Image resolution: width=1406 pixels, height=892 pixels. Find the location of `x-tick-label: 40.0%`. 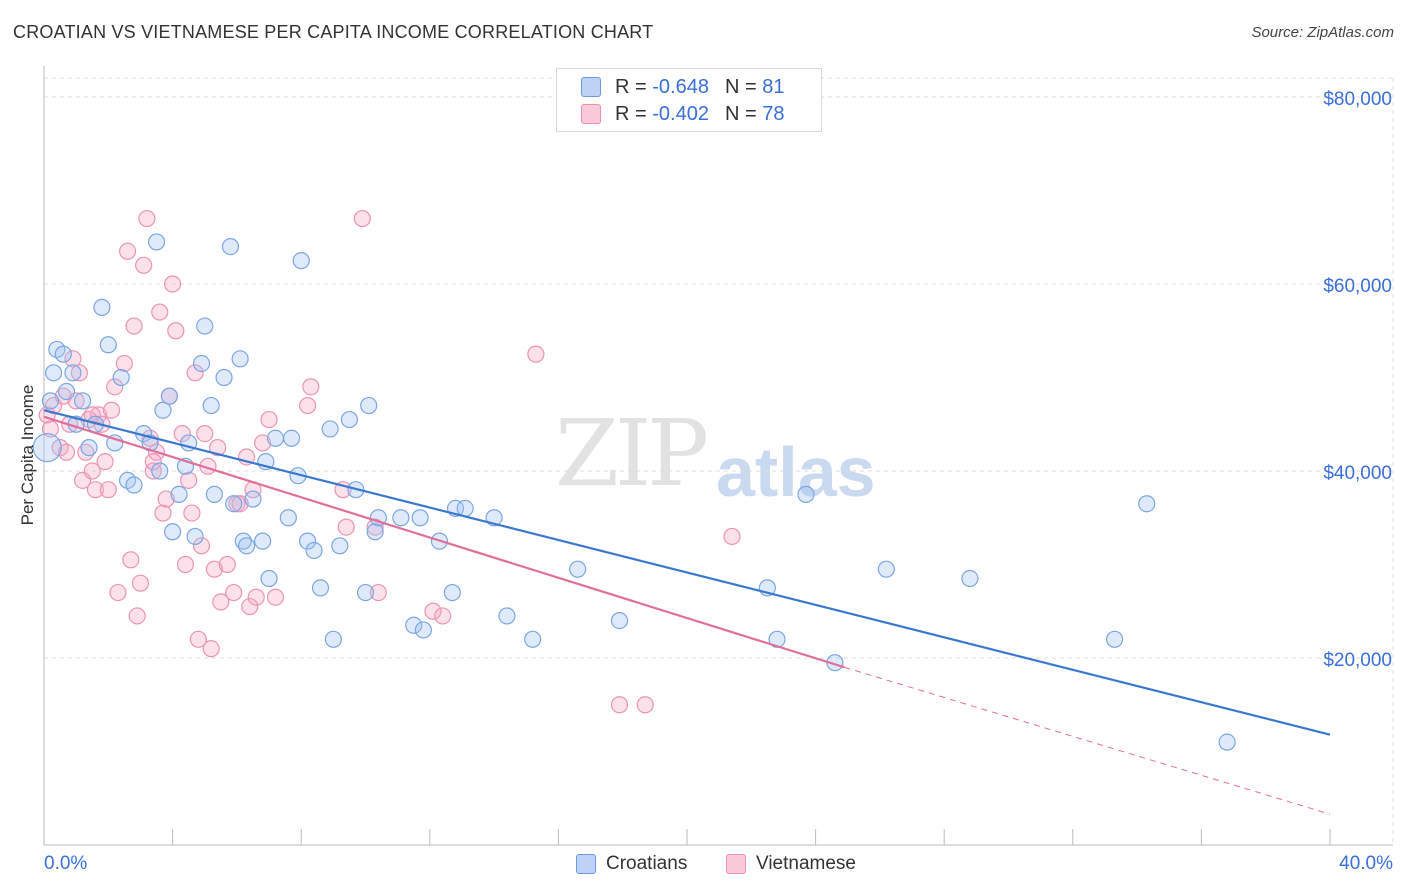

x-tick-label: 40.0% is located at coordinates (1366, 863).